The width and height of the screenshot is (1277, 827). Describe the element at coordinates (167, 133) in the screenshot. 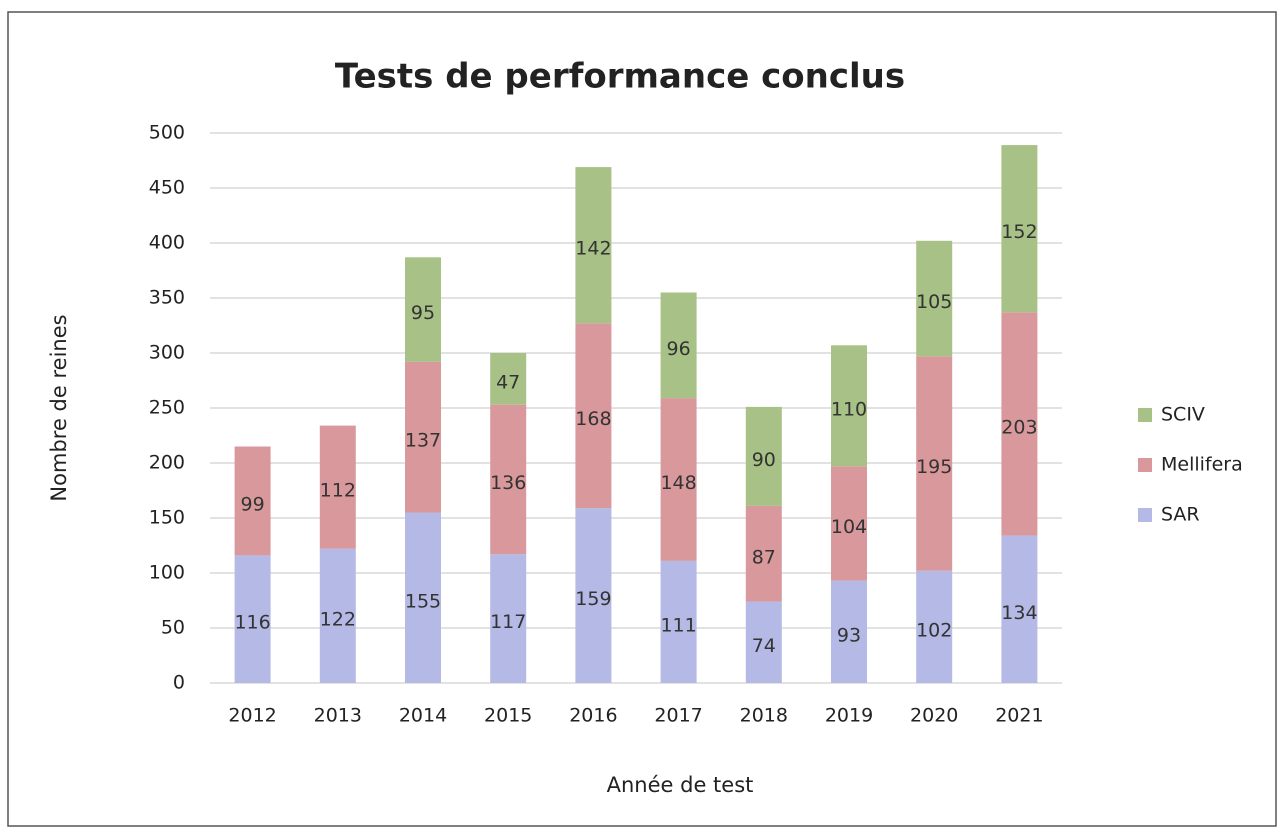

I see `y-tick-label: 500` at that location.